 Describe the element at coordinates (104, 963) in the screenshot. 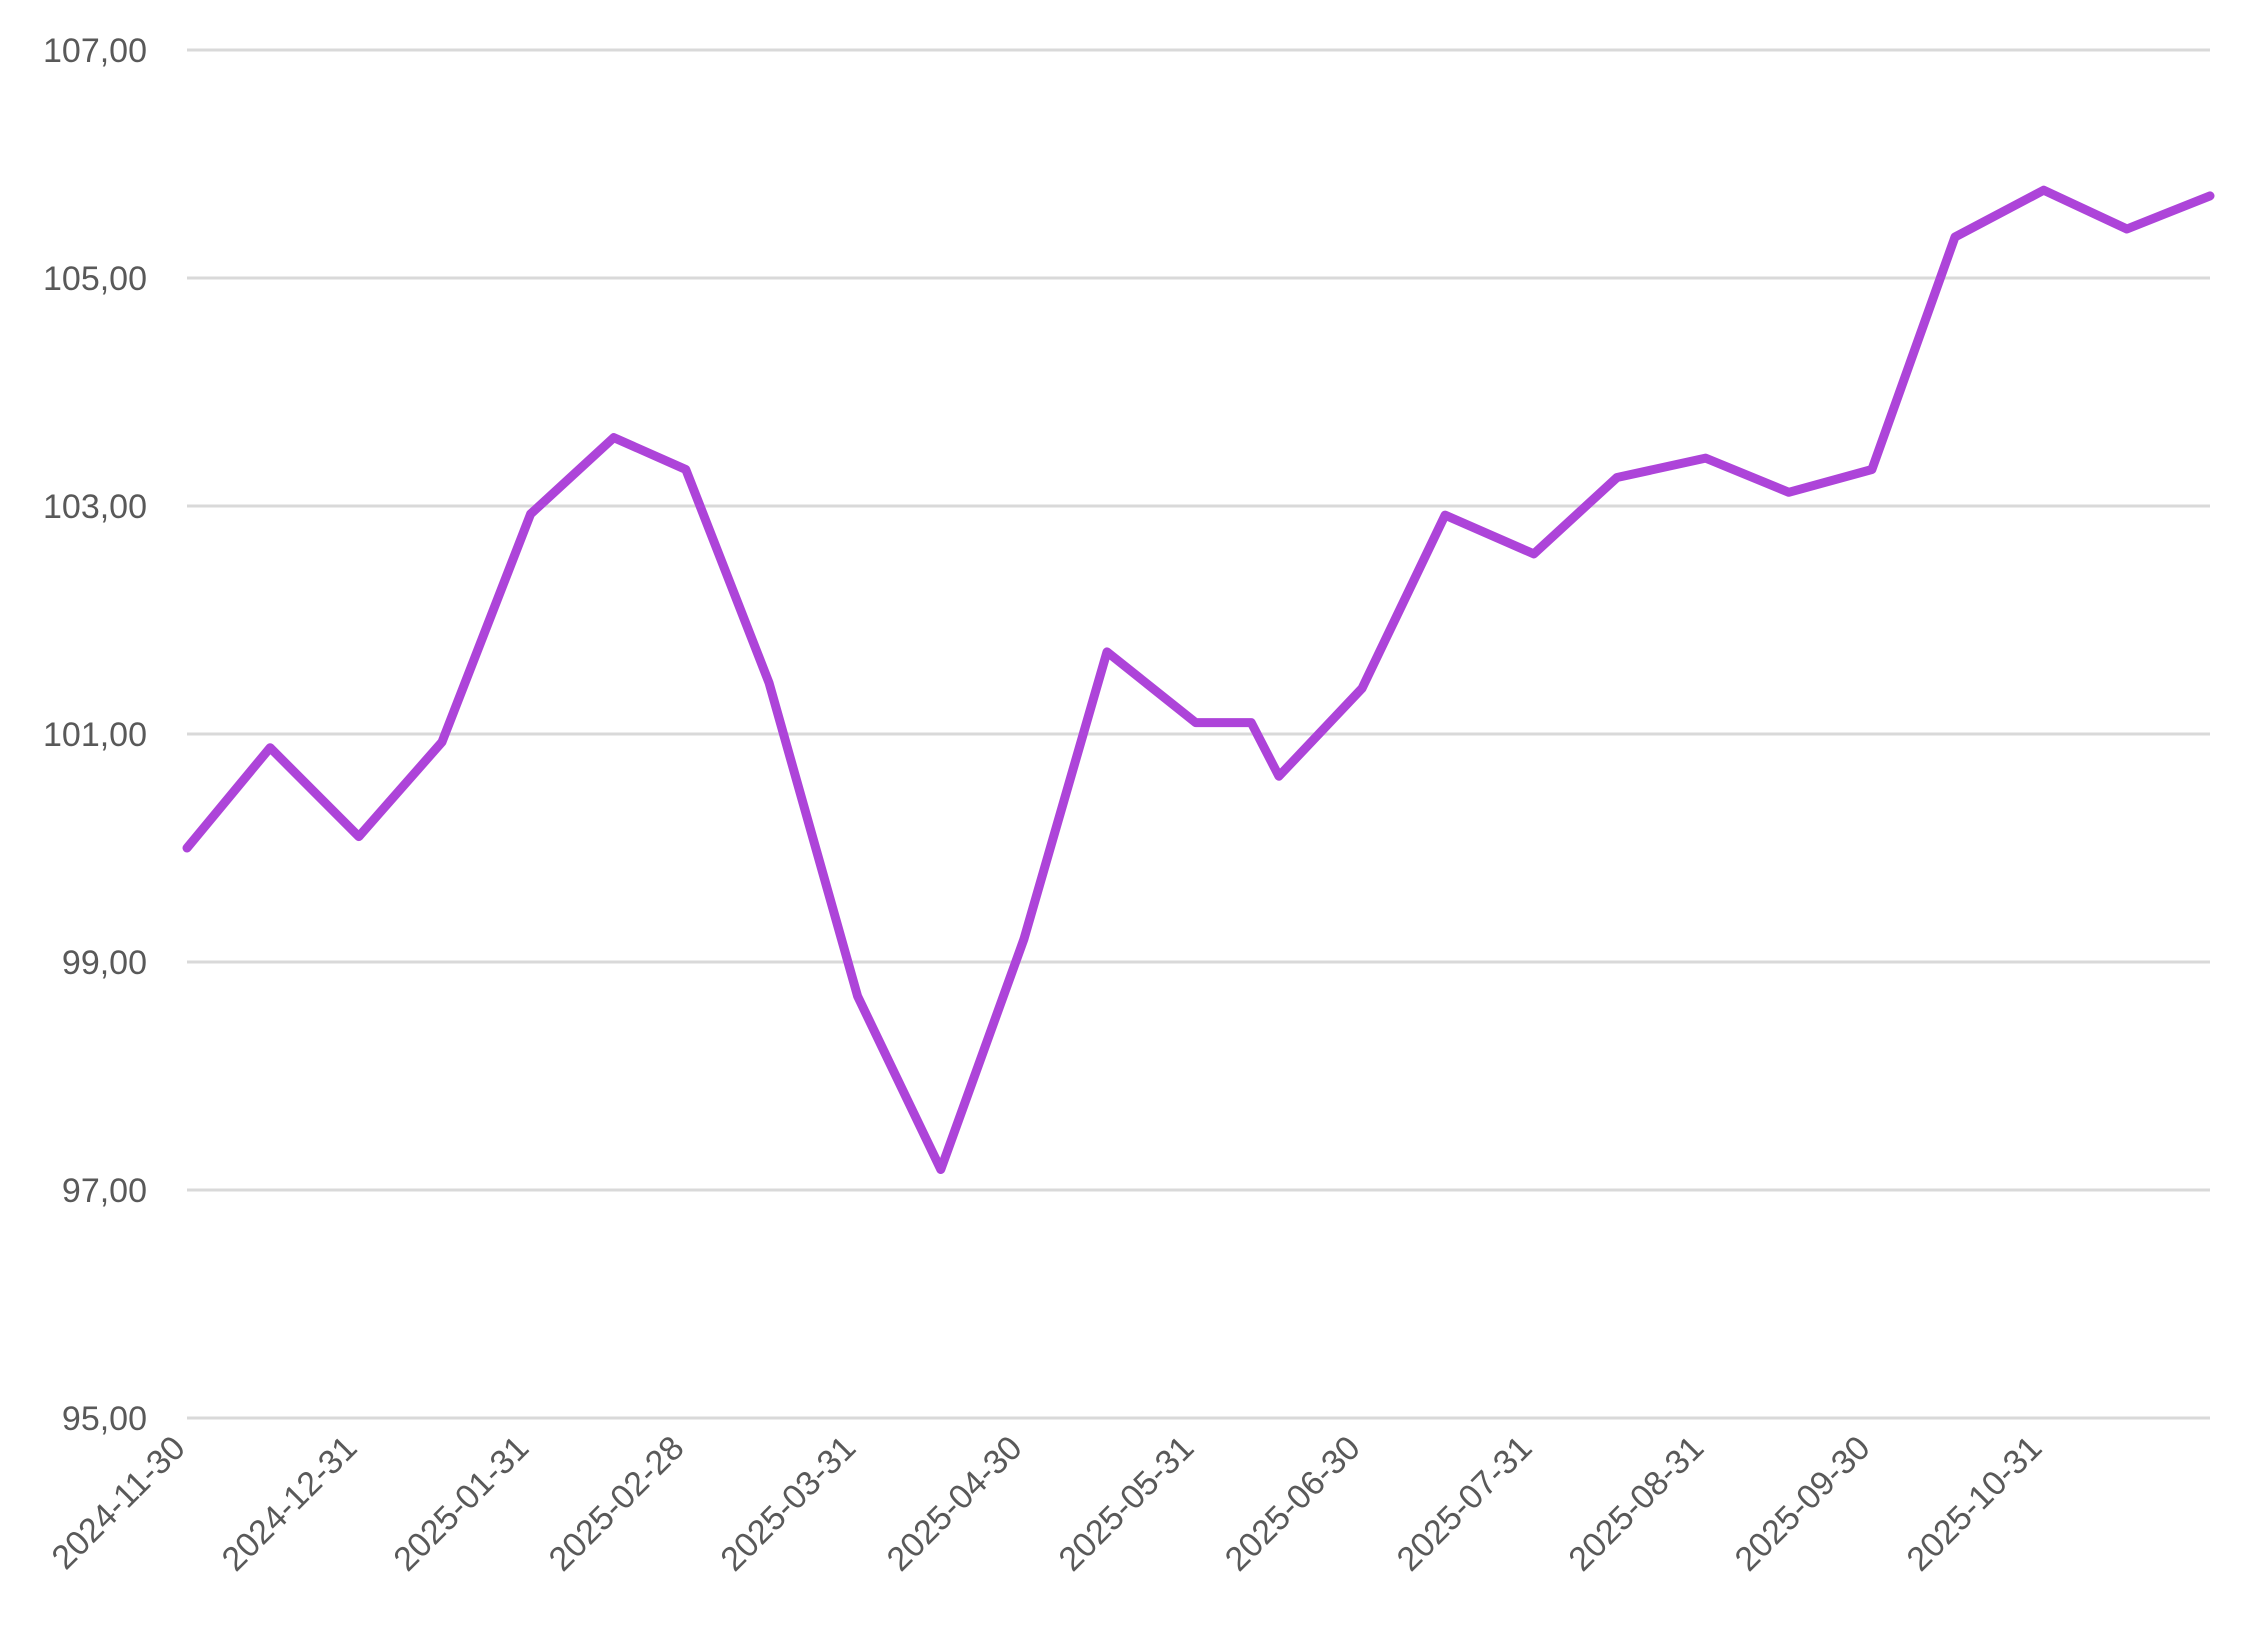

I see `y-tick-label: 99,00` at that location.